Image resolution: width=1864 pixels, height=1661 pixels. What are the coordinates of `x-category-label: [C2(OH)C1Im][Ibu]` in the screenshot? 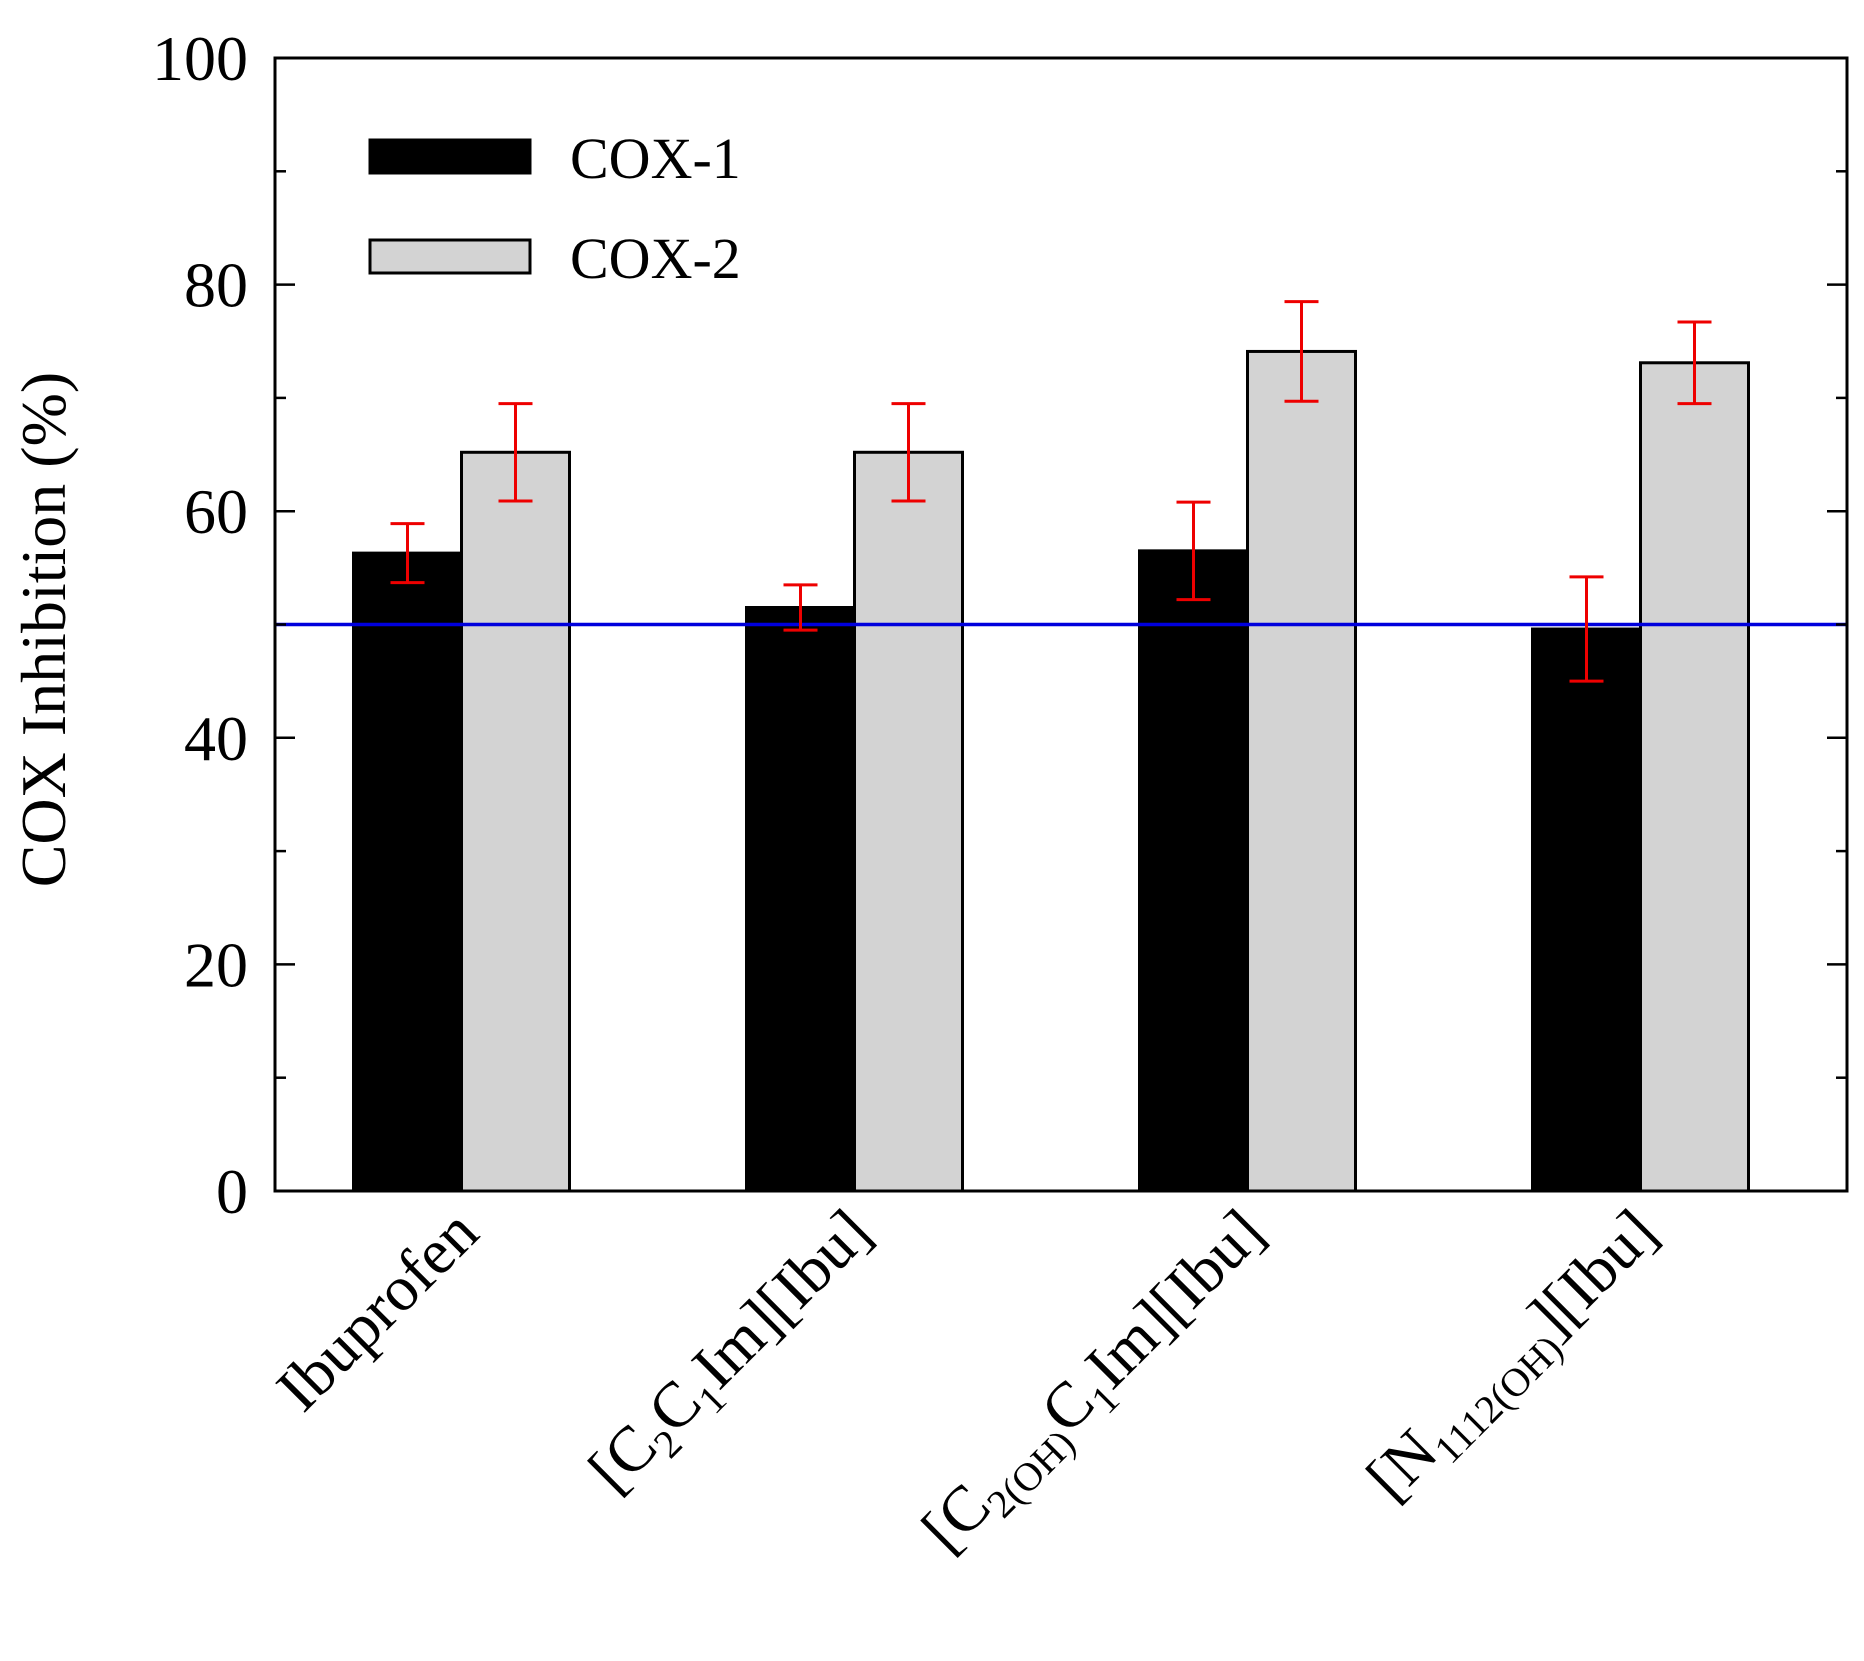 It's located at (1096, 1384).